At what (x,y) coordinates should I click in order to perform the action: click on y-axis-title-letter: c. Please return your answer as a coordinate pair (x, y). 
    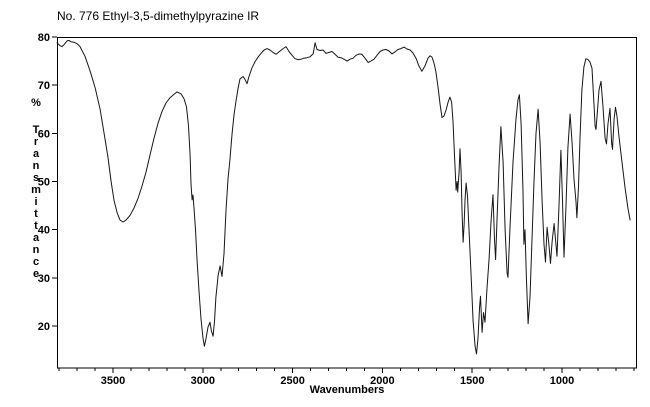
    Looking at the image, I should click on (36, 262).